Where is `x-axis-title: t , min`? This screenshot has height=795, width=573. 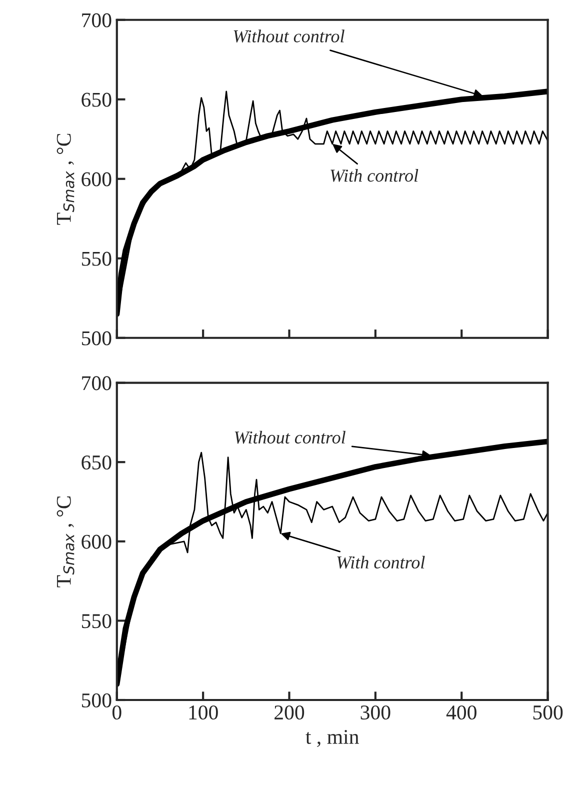
x-axis-title: t , min is located at coordinates (332, 738).